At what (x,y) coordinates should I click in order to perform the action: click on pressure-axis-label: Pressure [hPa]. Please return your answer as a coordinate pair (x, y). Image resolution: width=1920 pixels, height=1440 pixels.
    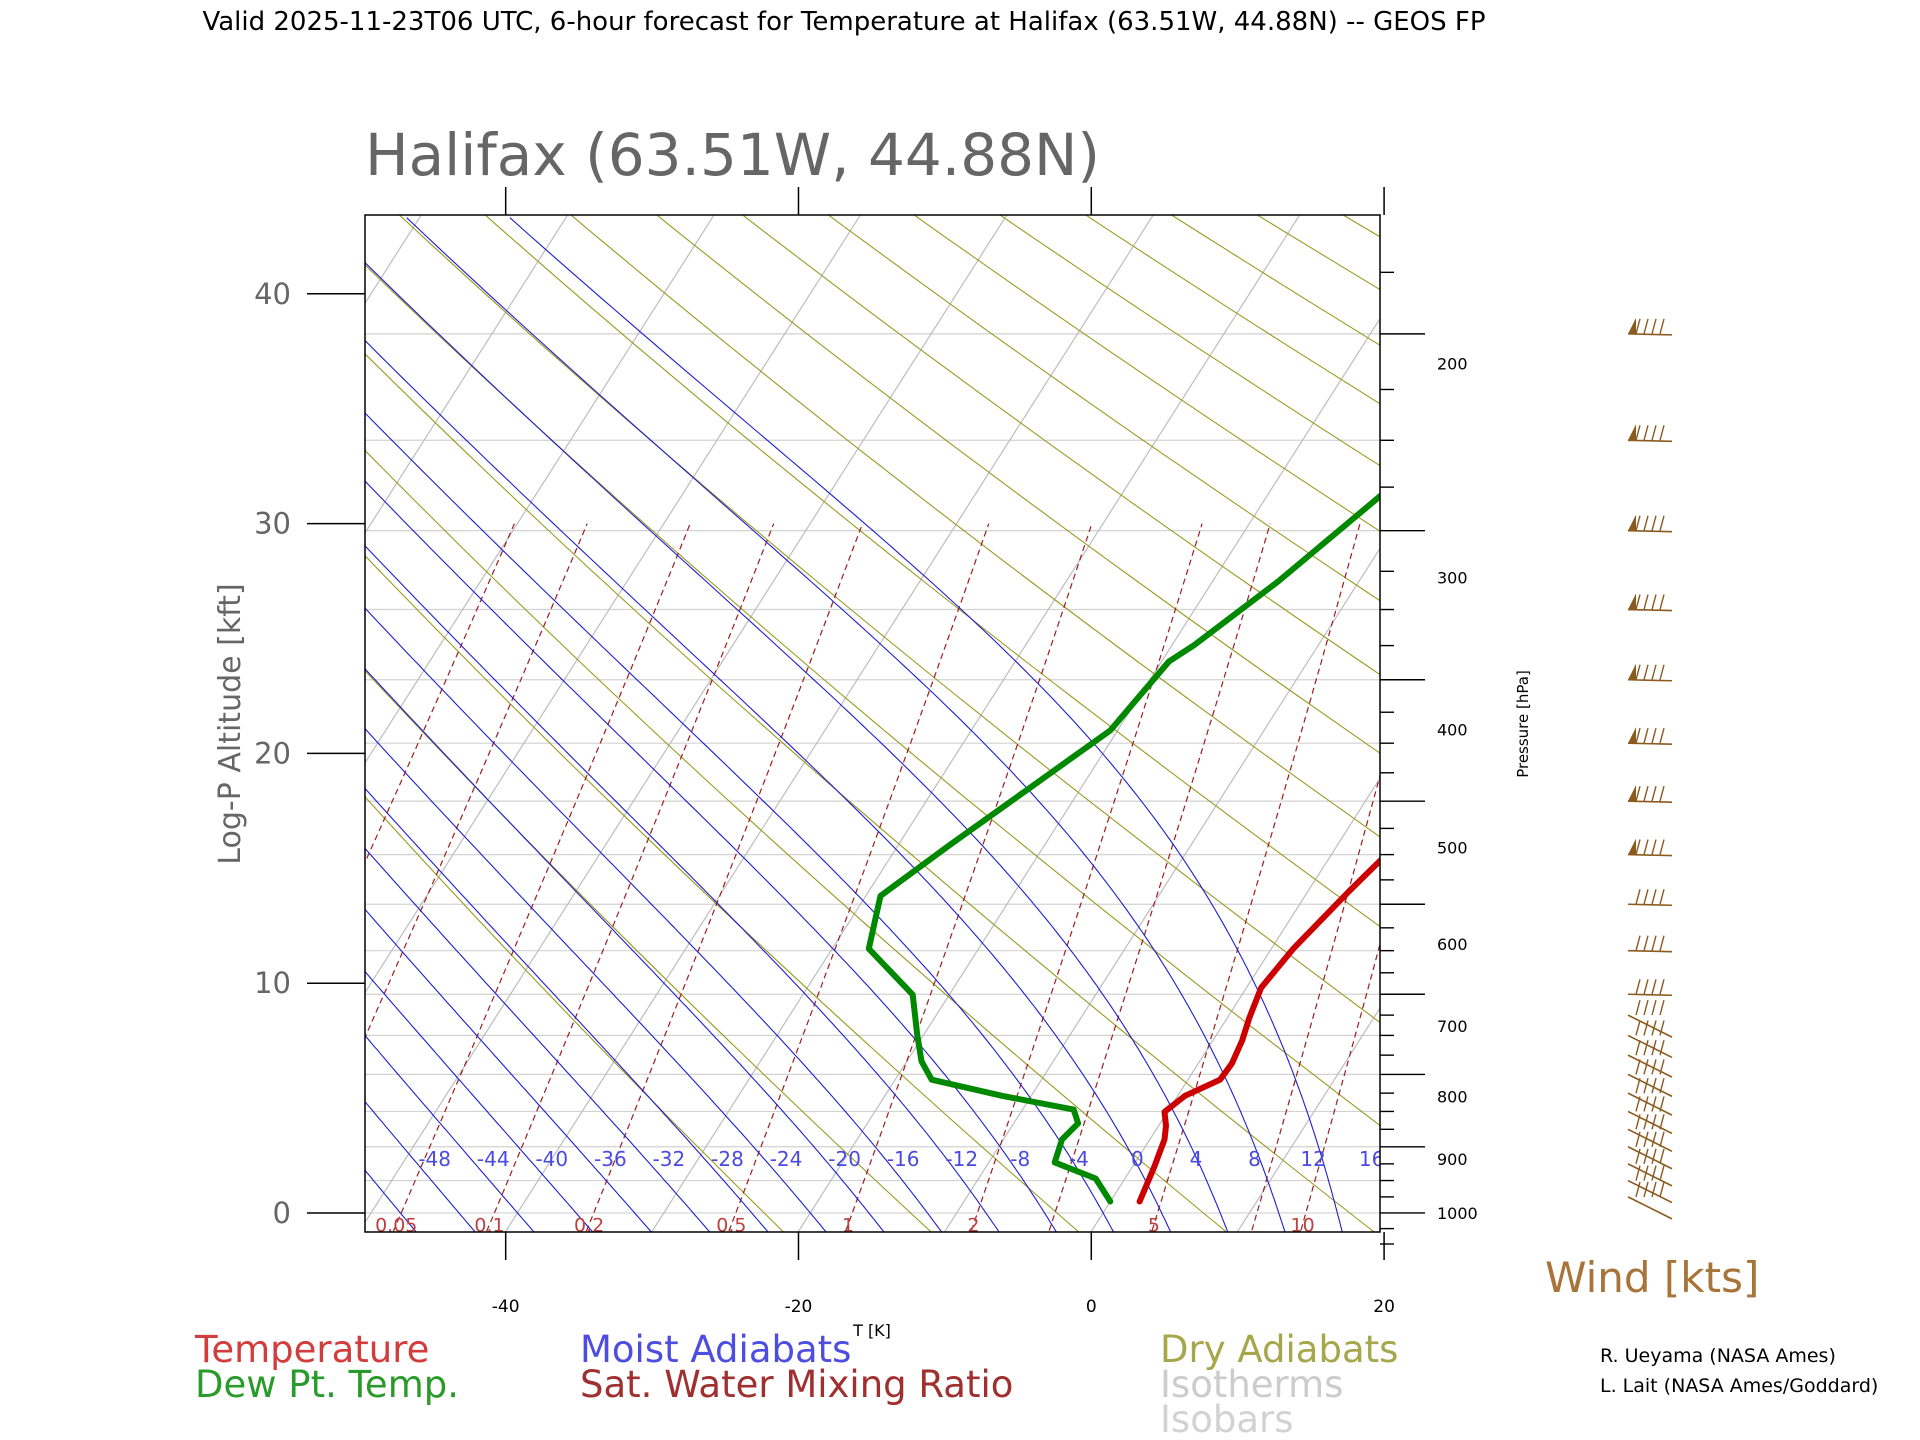
    Looking at the image, I should click on (1523, 724).